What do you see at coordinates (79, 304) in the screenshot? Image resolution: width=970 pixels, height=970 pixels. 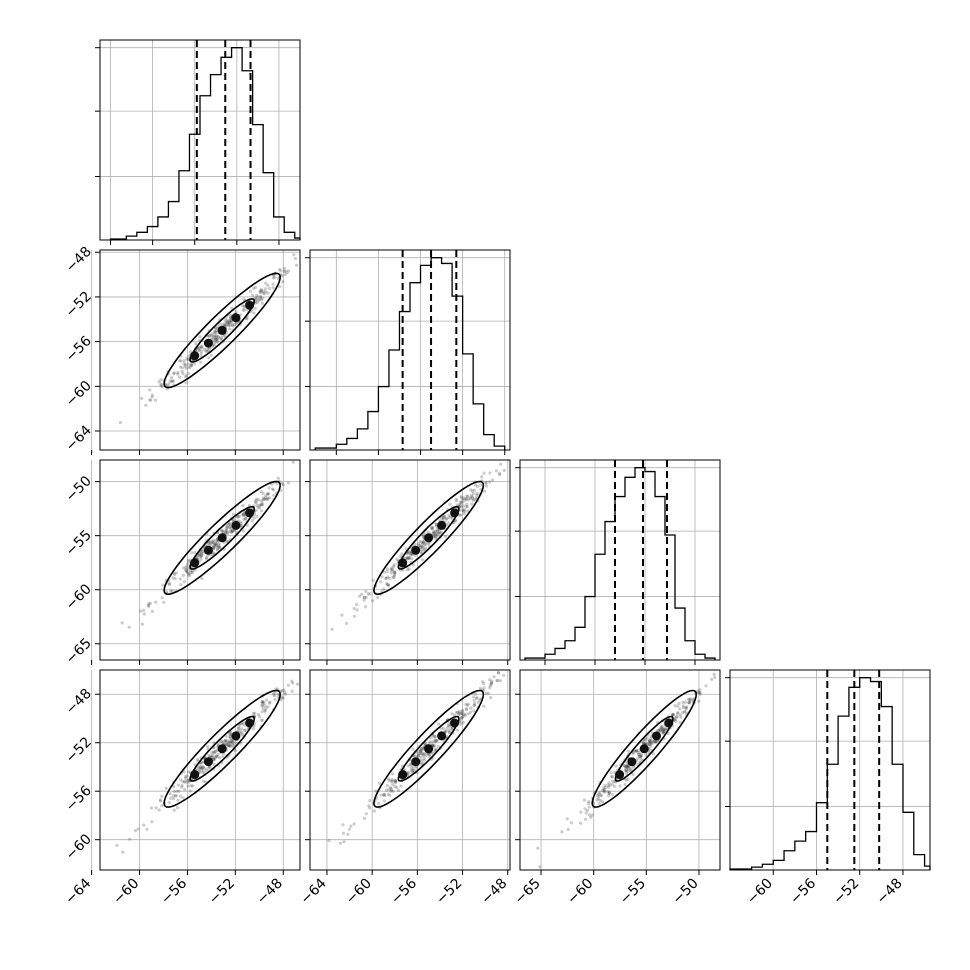 I see `y-tick-label: −52` at bounding box center [79, 304].